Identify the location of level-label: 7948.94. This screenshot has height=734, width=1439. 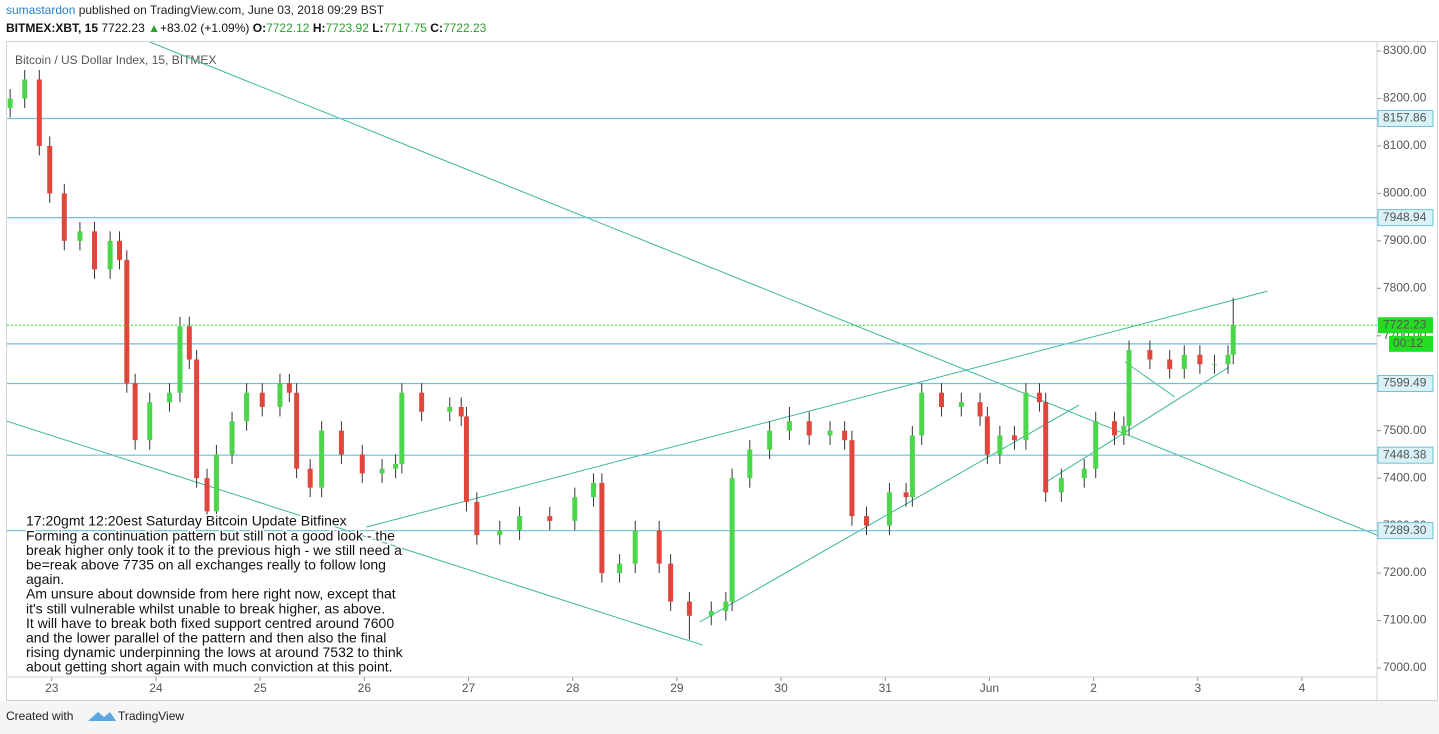
(1405, 217).